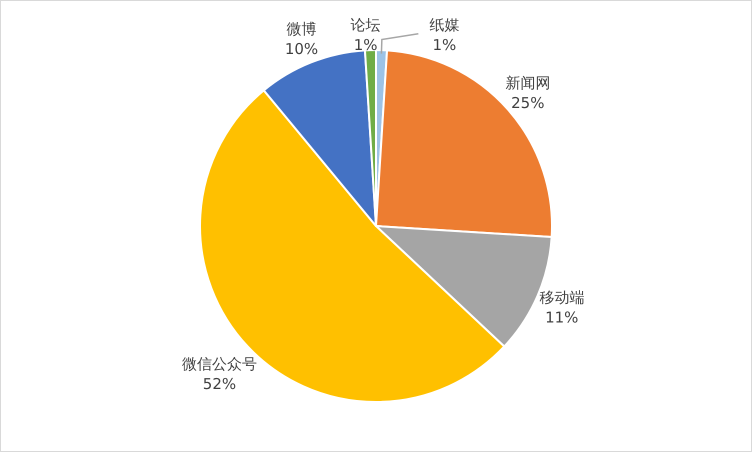 This screenshot has width=752, height=452. Describe the element at coordinates (561, 297) in the screenshot. I see `slice-label: 移动端` at that location.